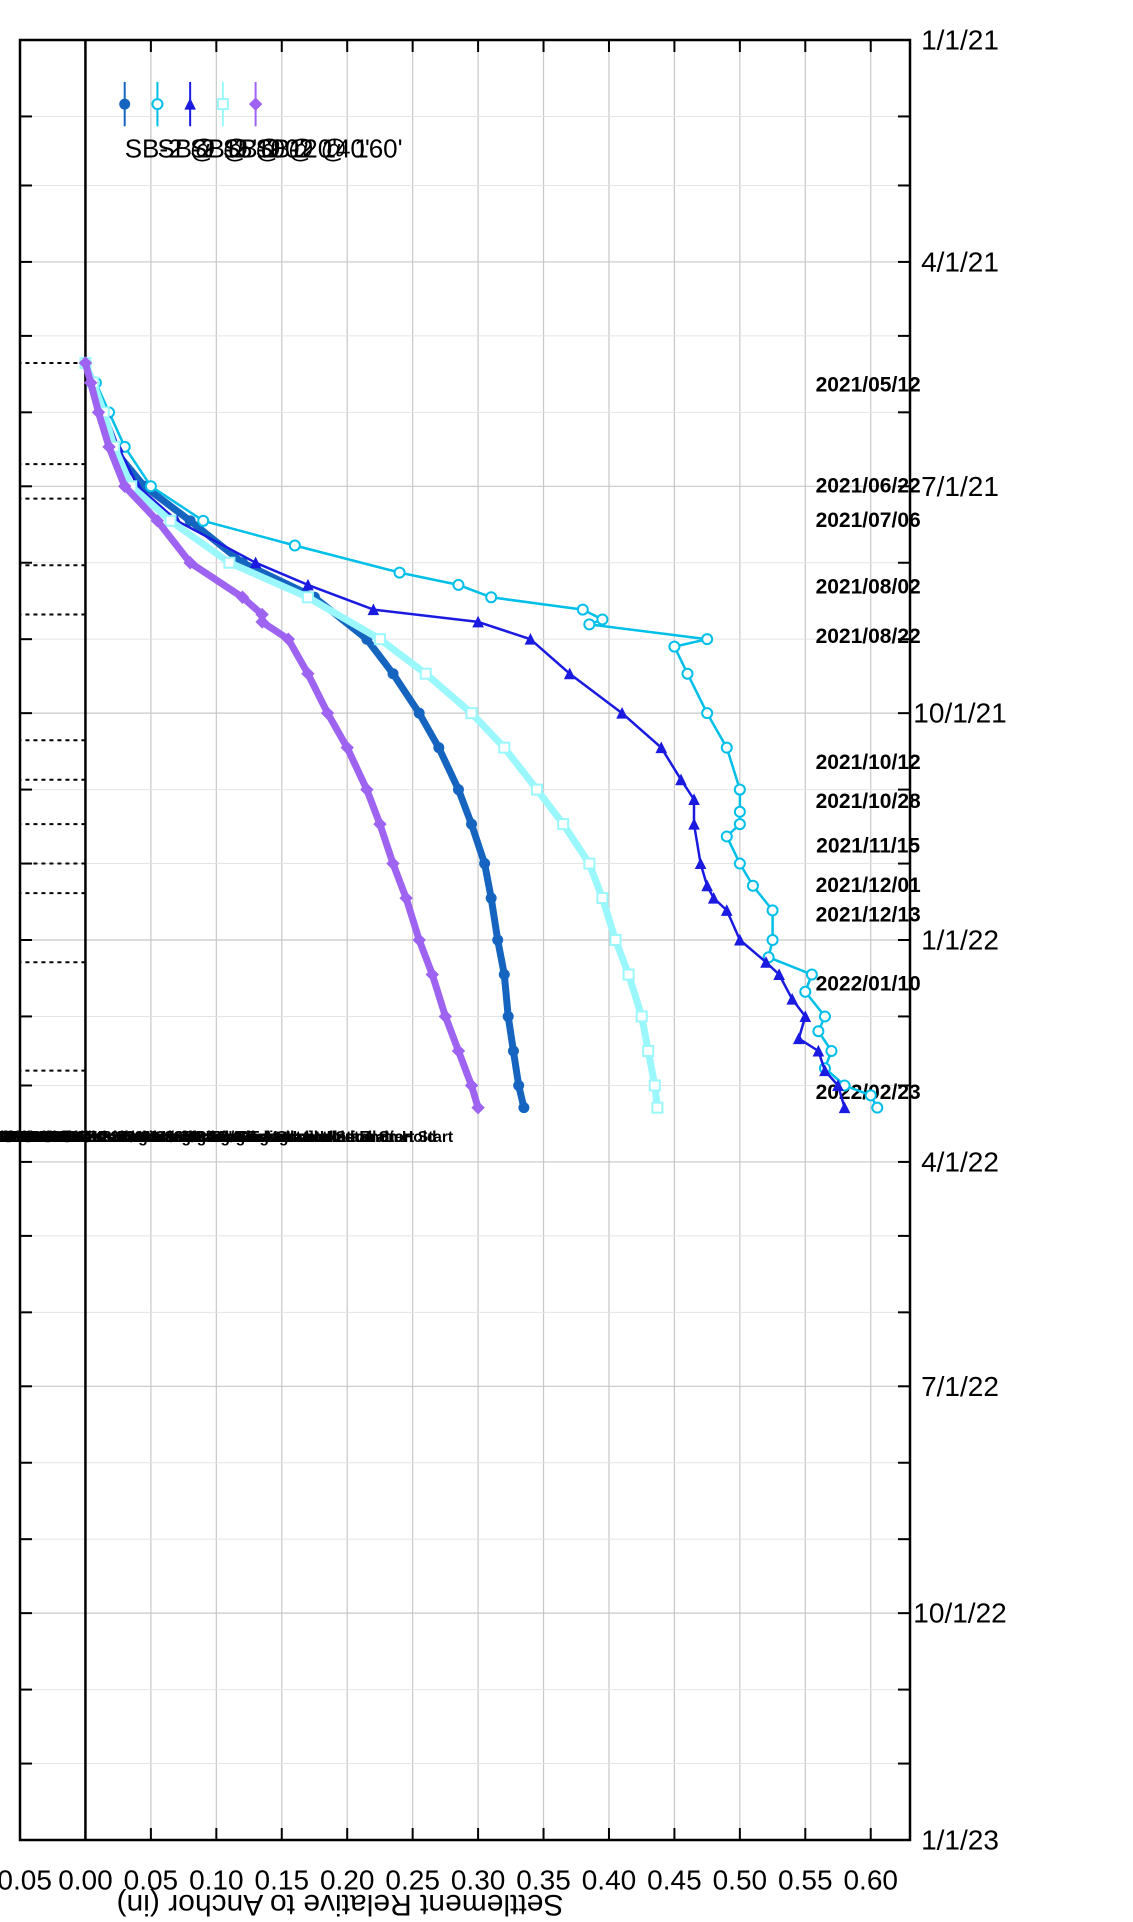 Image resolution: width=1133 pixels, height=1922 pixels. I want to click on event-label: 2021/10/12, so click(868, 762).